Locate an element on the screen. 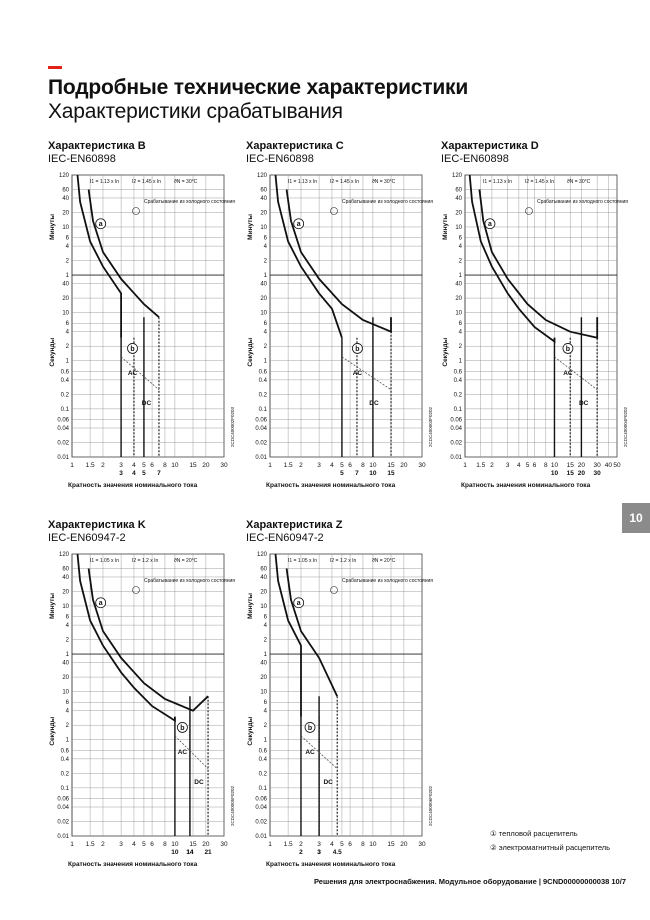  ac-mark-label: 10 is located at coordinates (175, 852).